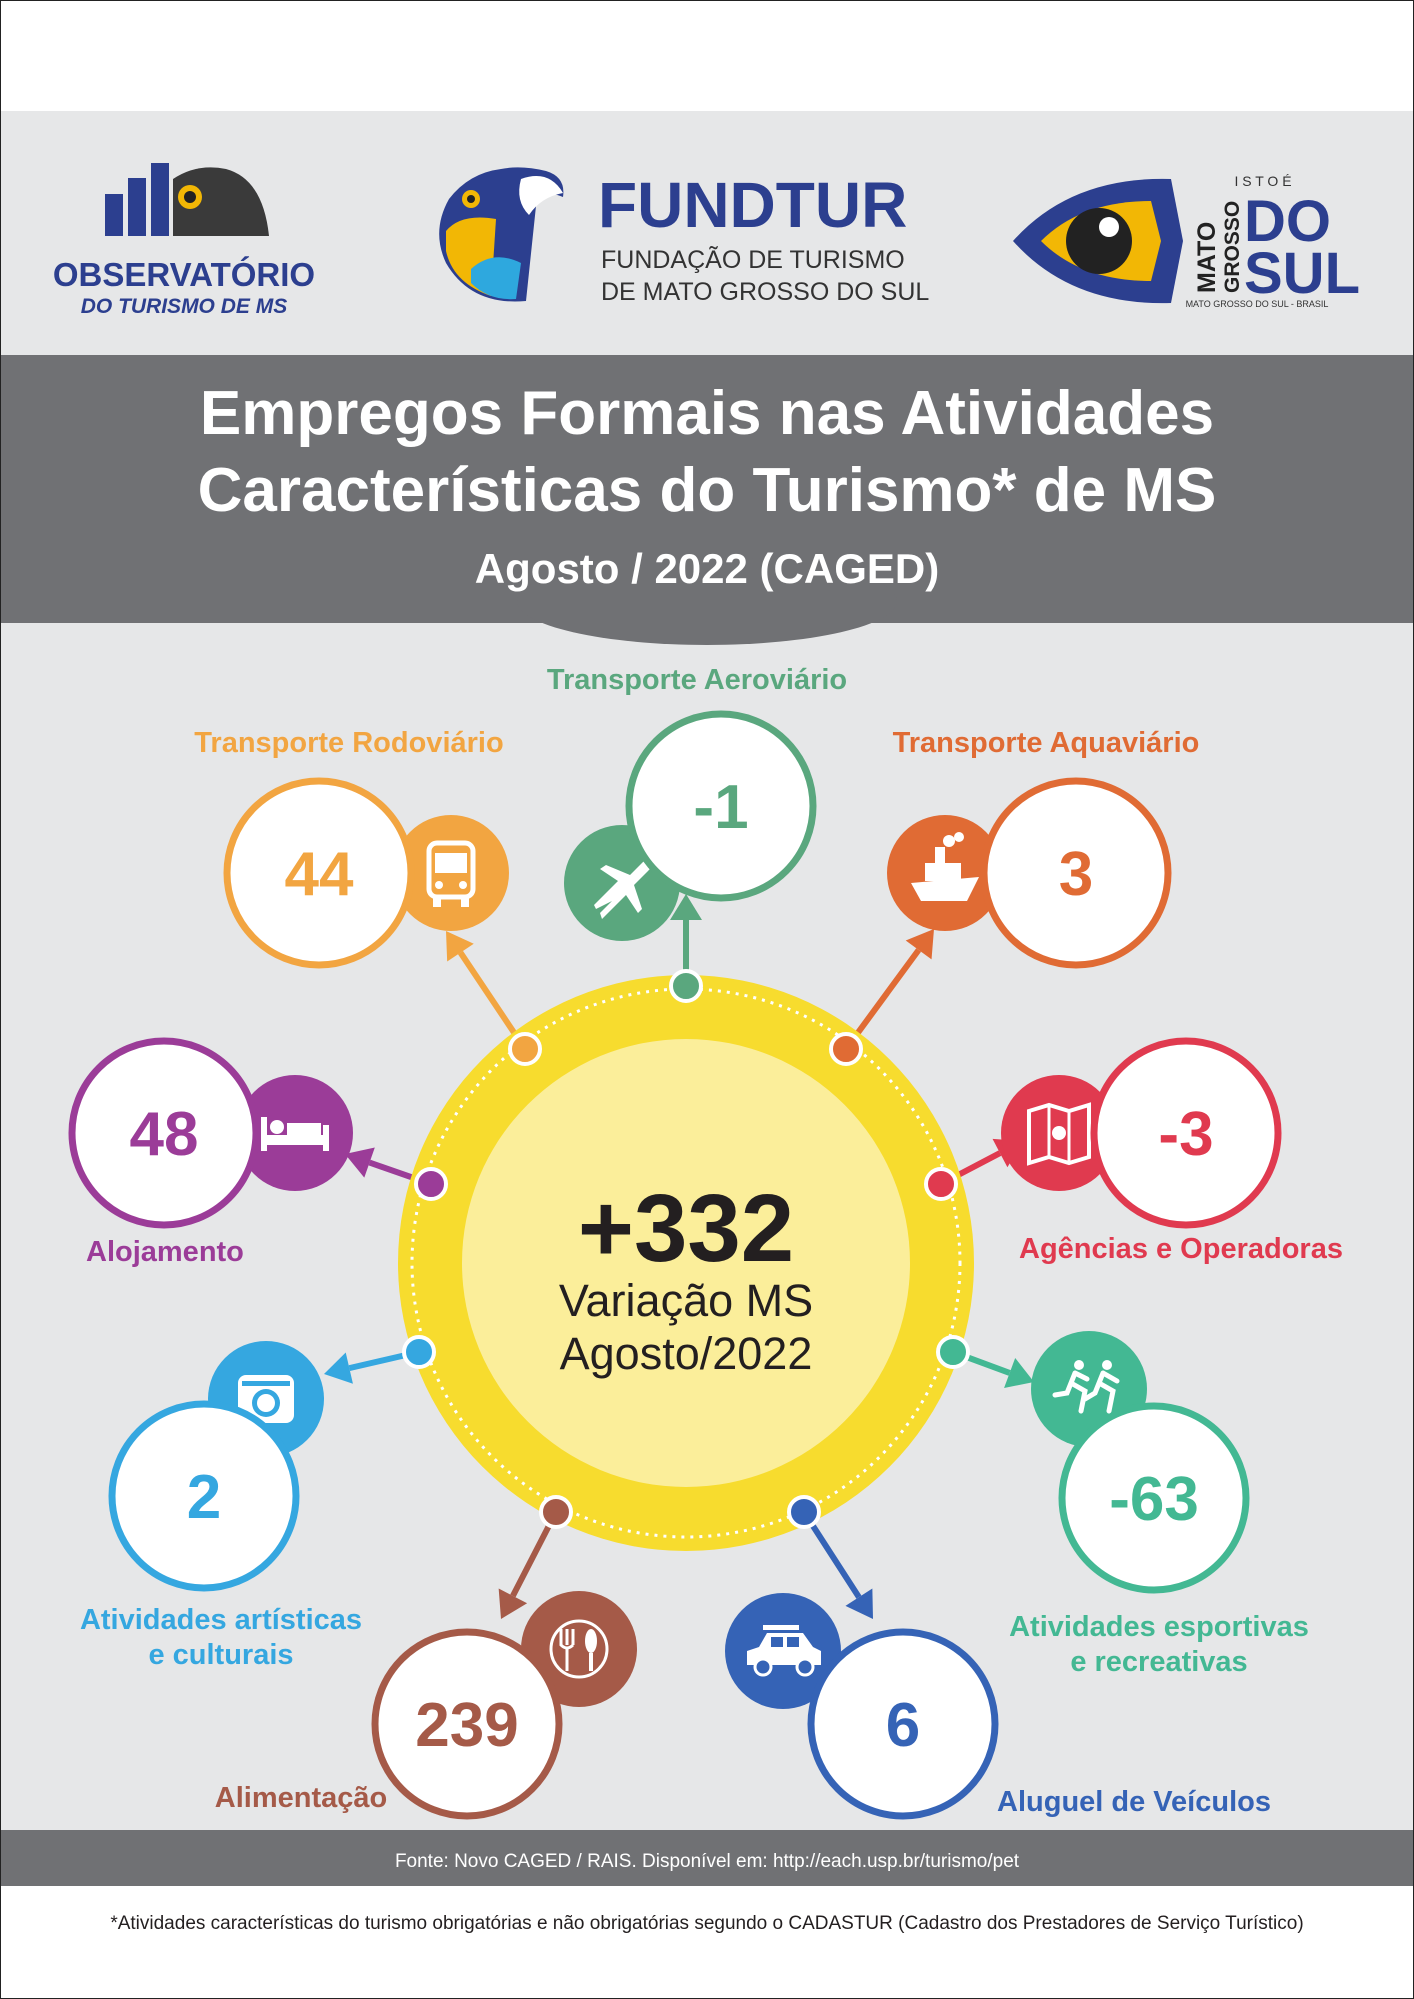  Describe the element at coordinates (348, 743) in the screenshot. I see `activity-label: Transporte Rodoviário` at that location.